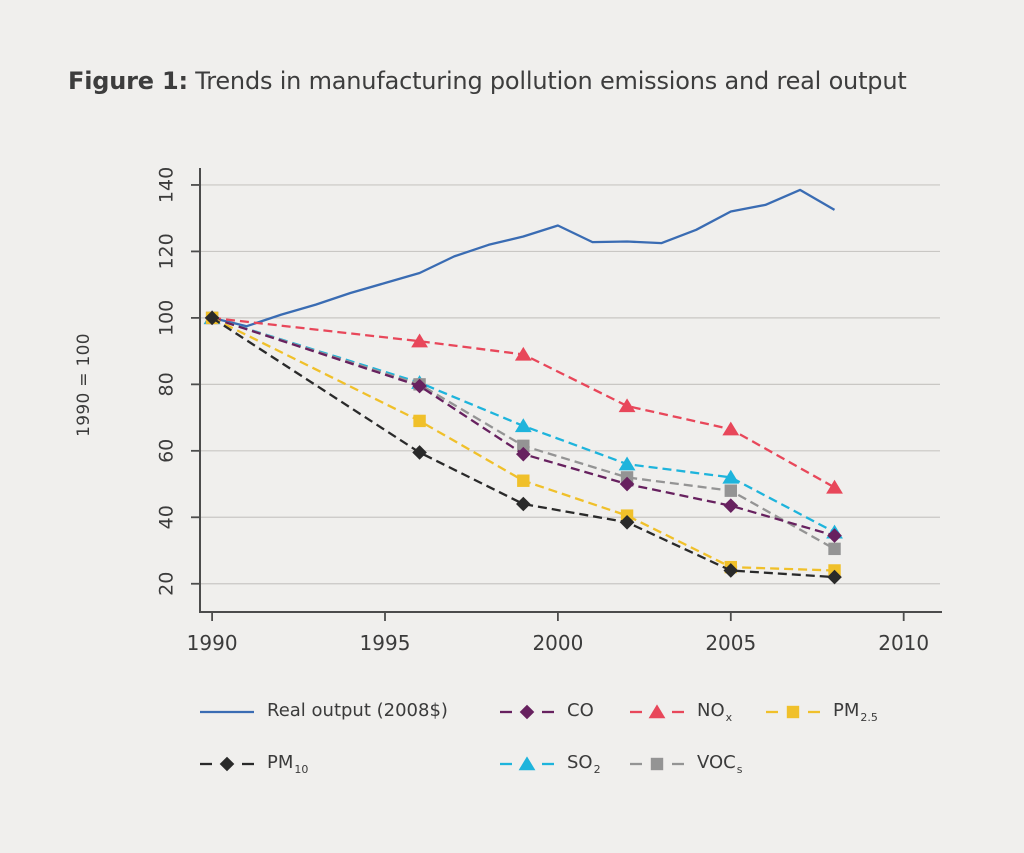 This screenshot has width=1024, height=853. I want to click on legend-item-vocs: VOCs, so click(686, 764).